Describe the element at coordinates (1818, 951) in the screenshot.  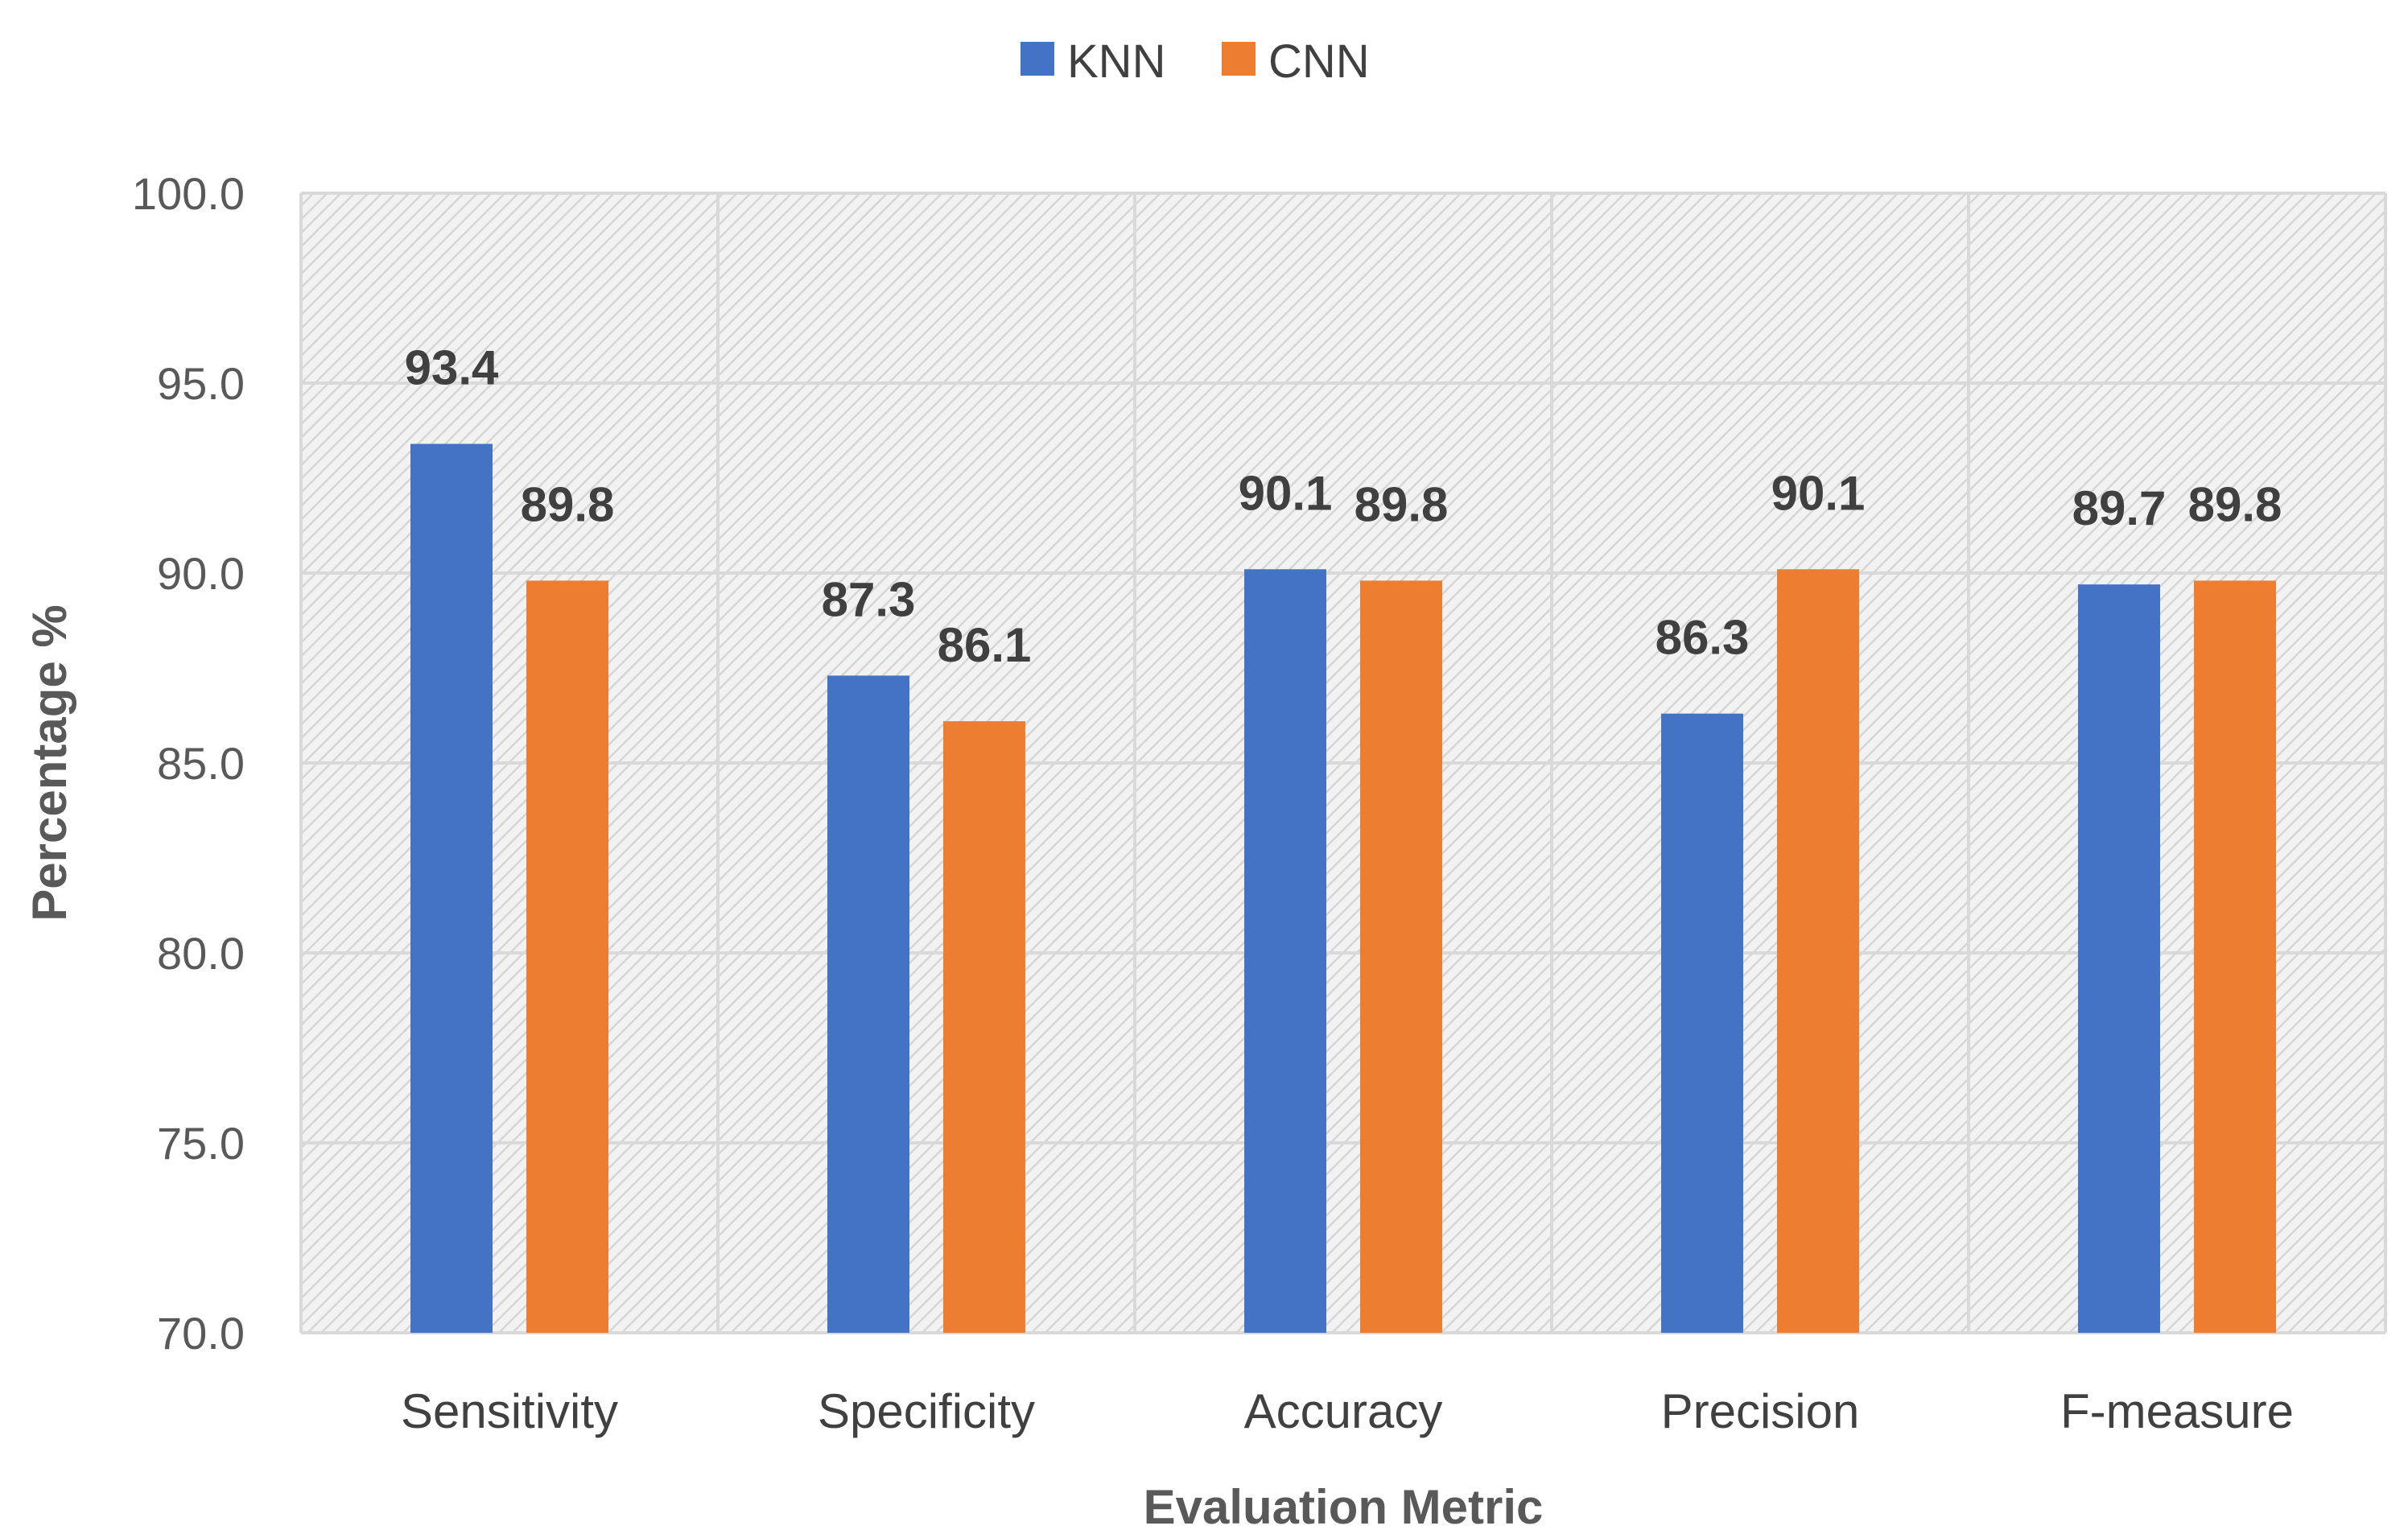
I see `bar-cnn-precision` at that location.